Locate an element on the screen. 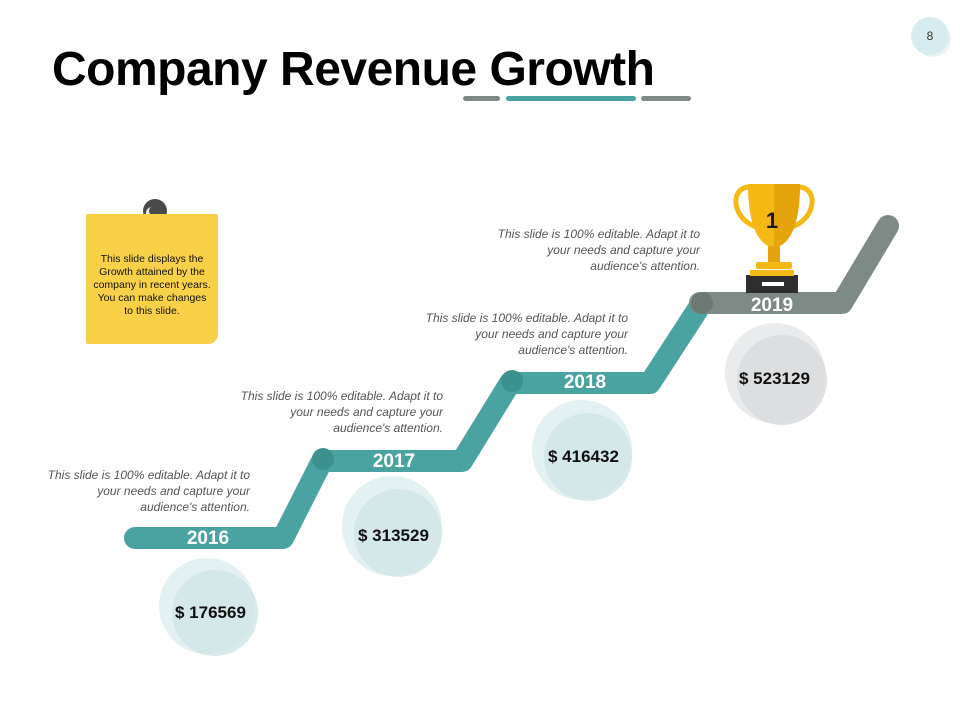  value-circle-2017 is located at coordinates (392, 526).